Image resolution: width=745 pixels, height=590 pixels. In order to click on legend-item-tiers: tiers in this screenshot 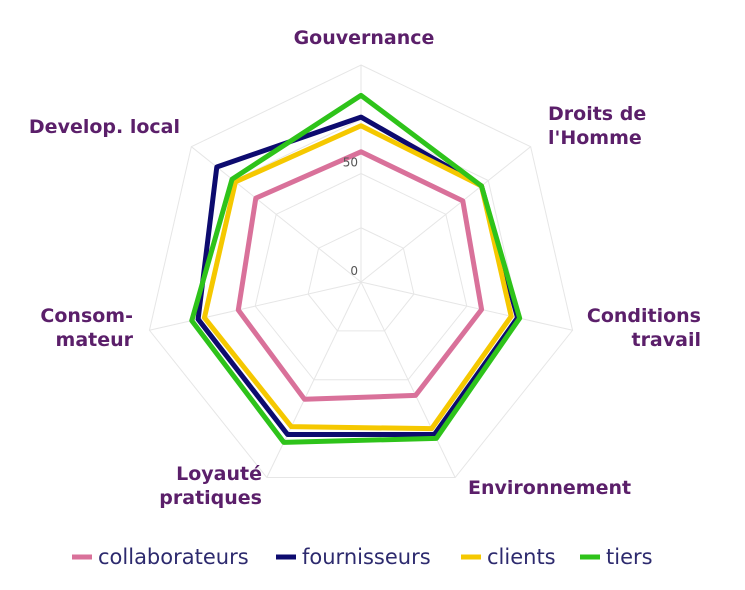, I will do `click(616, 557)`.